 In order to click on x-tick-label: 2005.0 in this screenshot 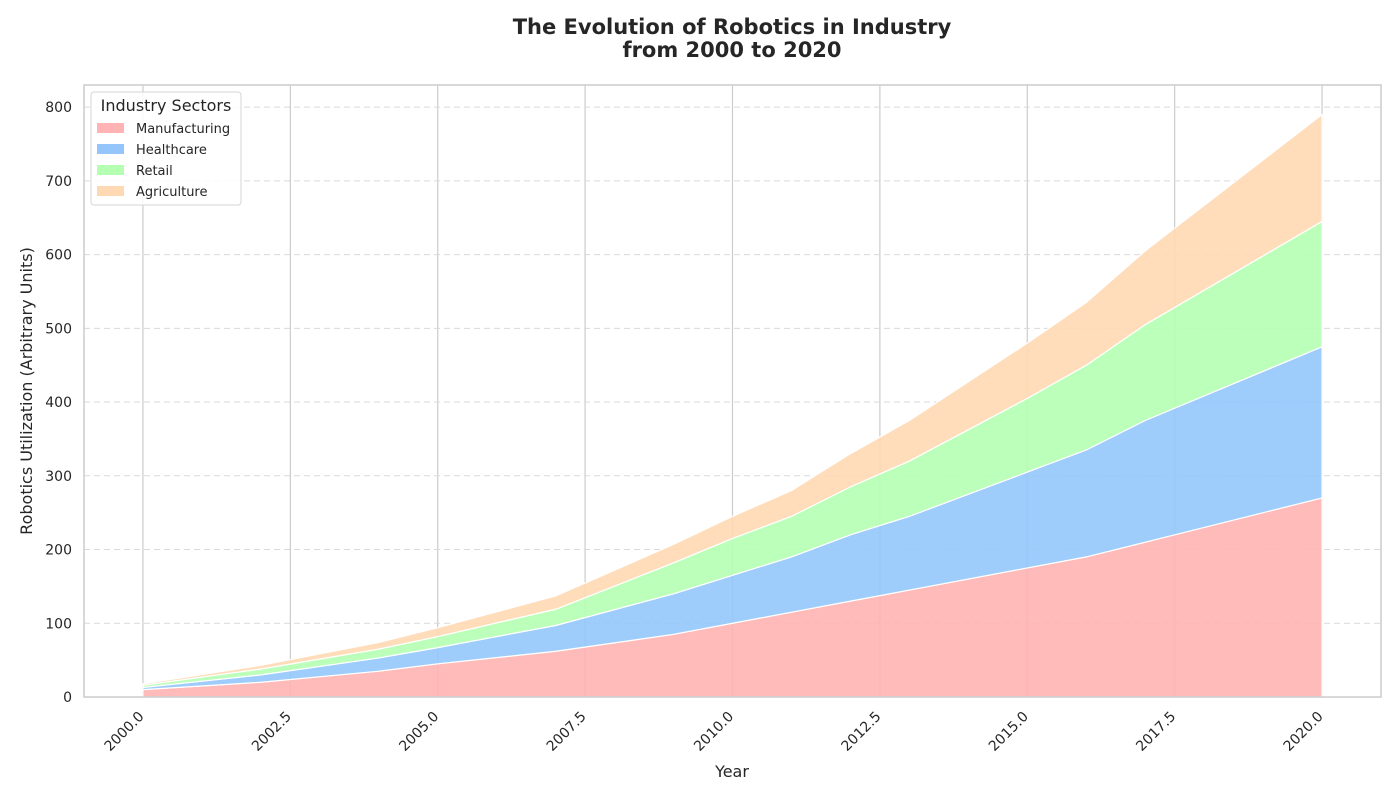, I will do `click(419, 732)`.